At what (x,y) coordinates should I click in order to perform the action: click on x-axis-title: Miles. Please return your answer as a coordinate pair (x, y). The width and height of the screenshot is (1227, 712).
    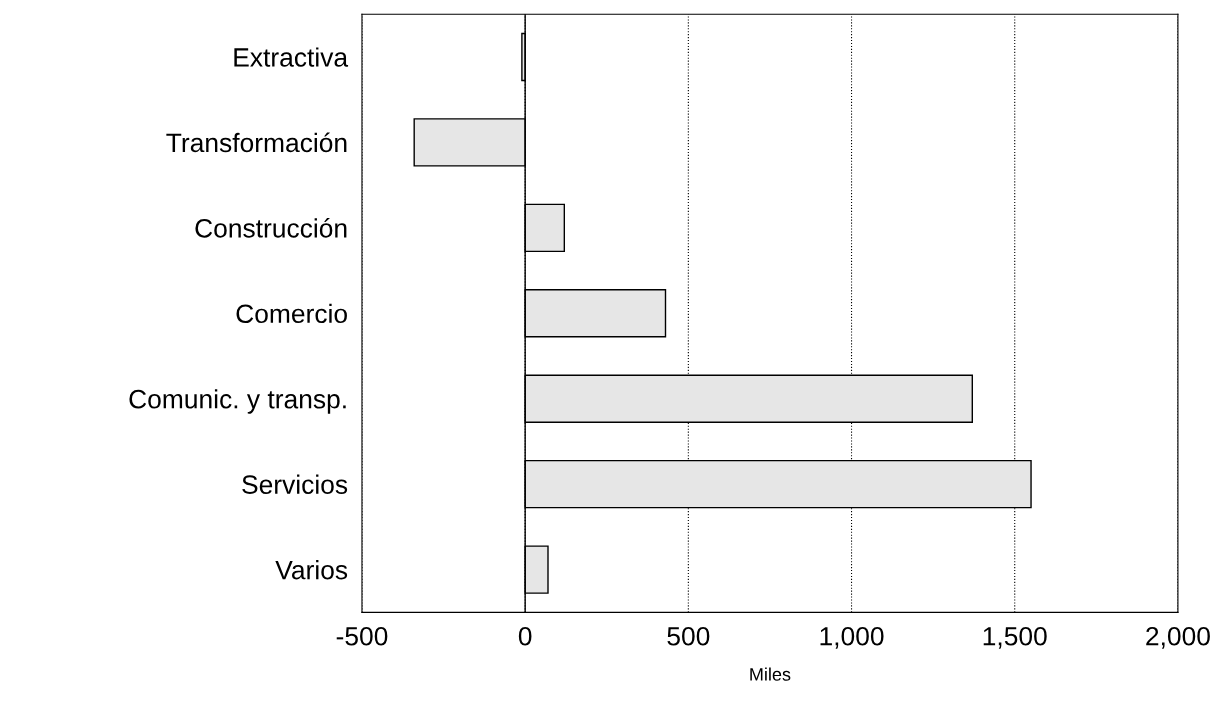
    Looking at the image, I should click on (770, 674).